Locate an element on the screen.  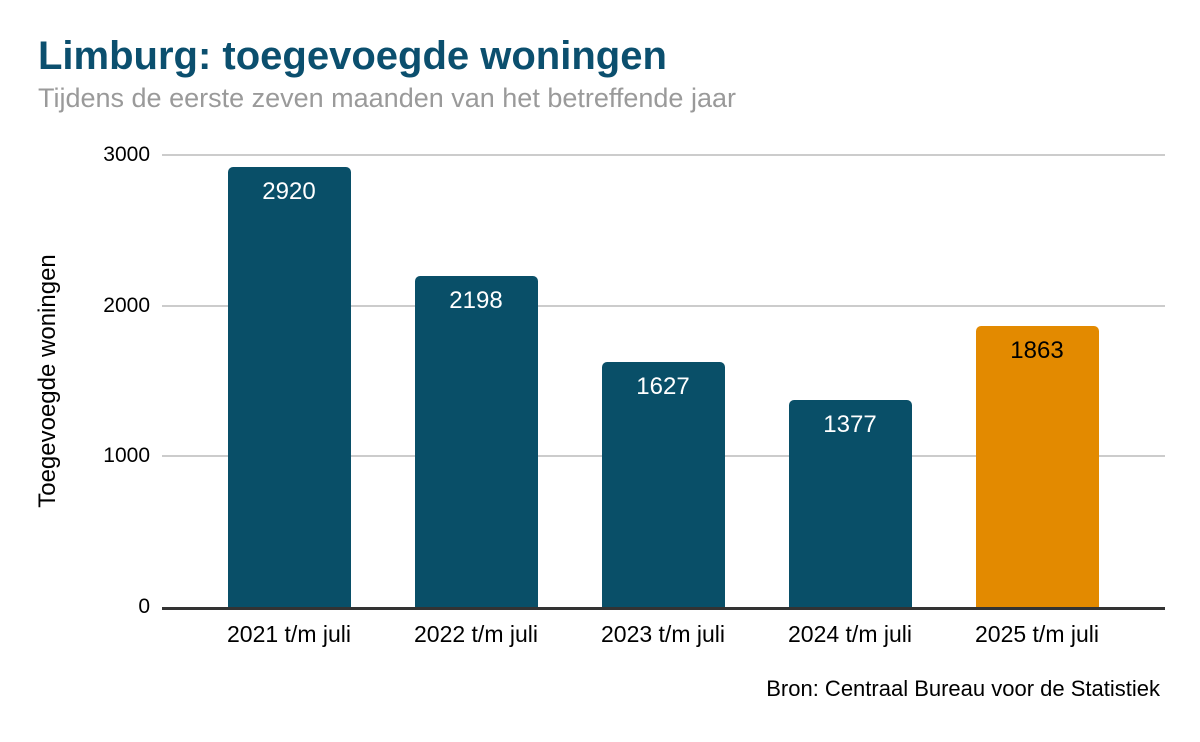
source-attribution: Bron: Centraal Bureau voor de Statistiek is located at coordinates (963, 688).